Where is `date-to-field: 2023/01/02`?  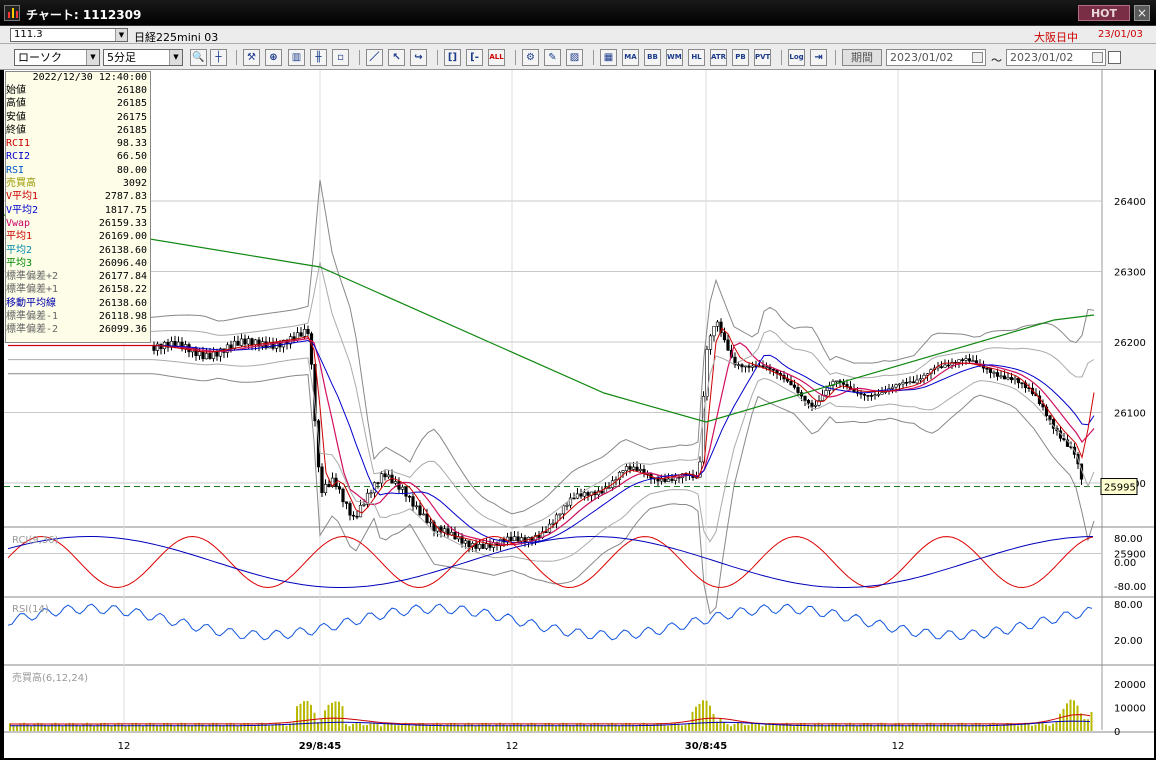 date-to-field: 2023/01/02 is located at coordinates (1056, 57).